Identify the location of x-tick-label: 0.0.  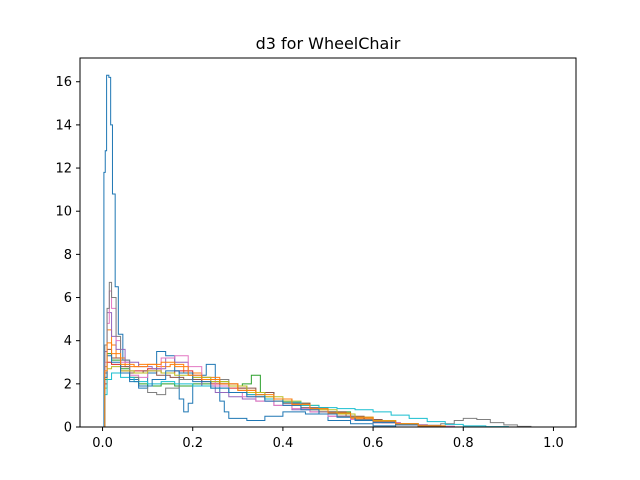
(102, 443).